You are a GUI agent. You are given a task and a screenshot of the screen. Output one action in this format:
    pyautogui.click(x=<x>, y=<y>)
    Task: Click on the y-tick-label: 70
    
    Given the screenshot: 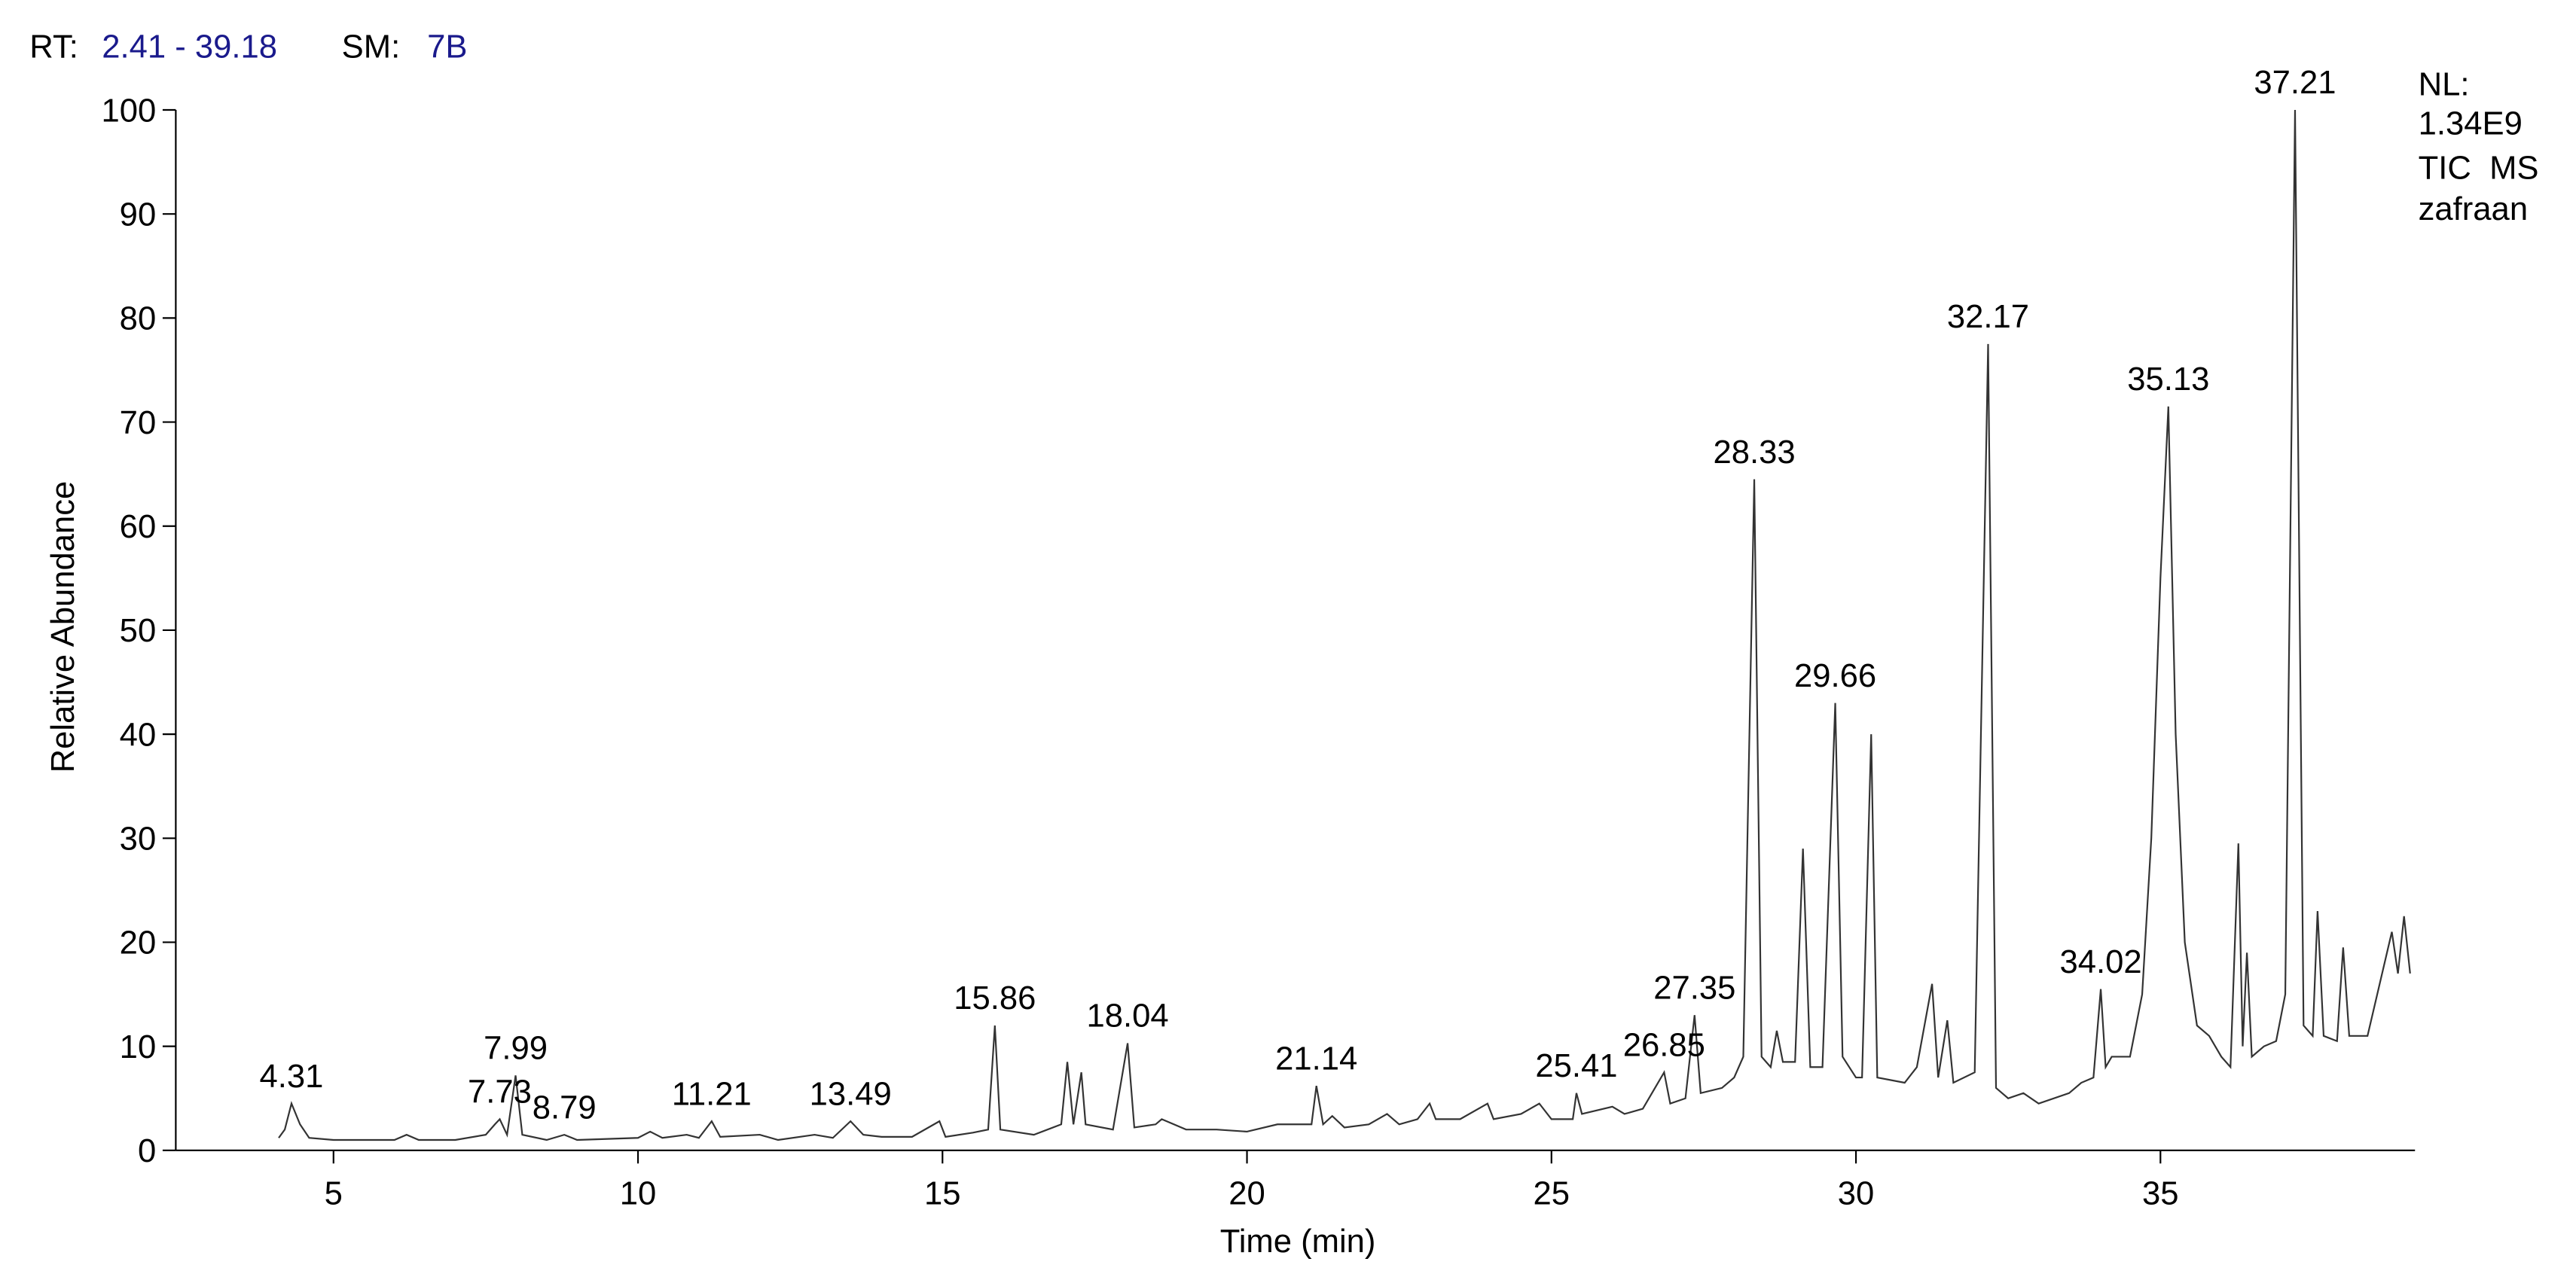 What is the action you would take?
    pyautogui.click(x=139, y=423)
    